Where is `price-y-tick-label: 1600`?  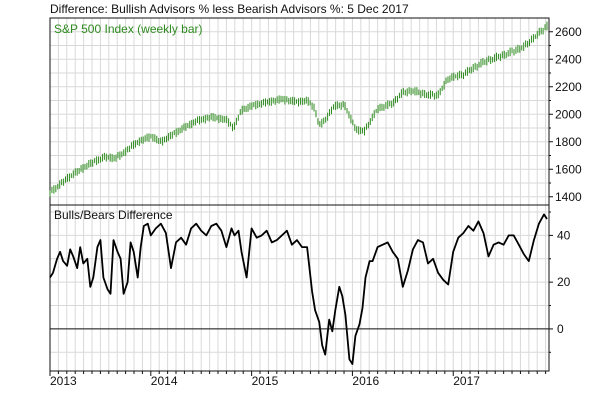
price-y-tick-label: 1600 is located at coordinates (568, 169).